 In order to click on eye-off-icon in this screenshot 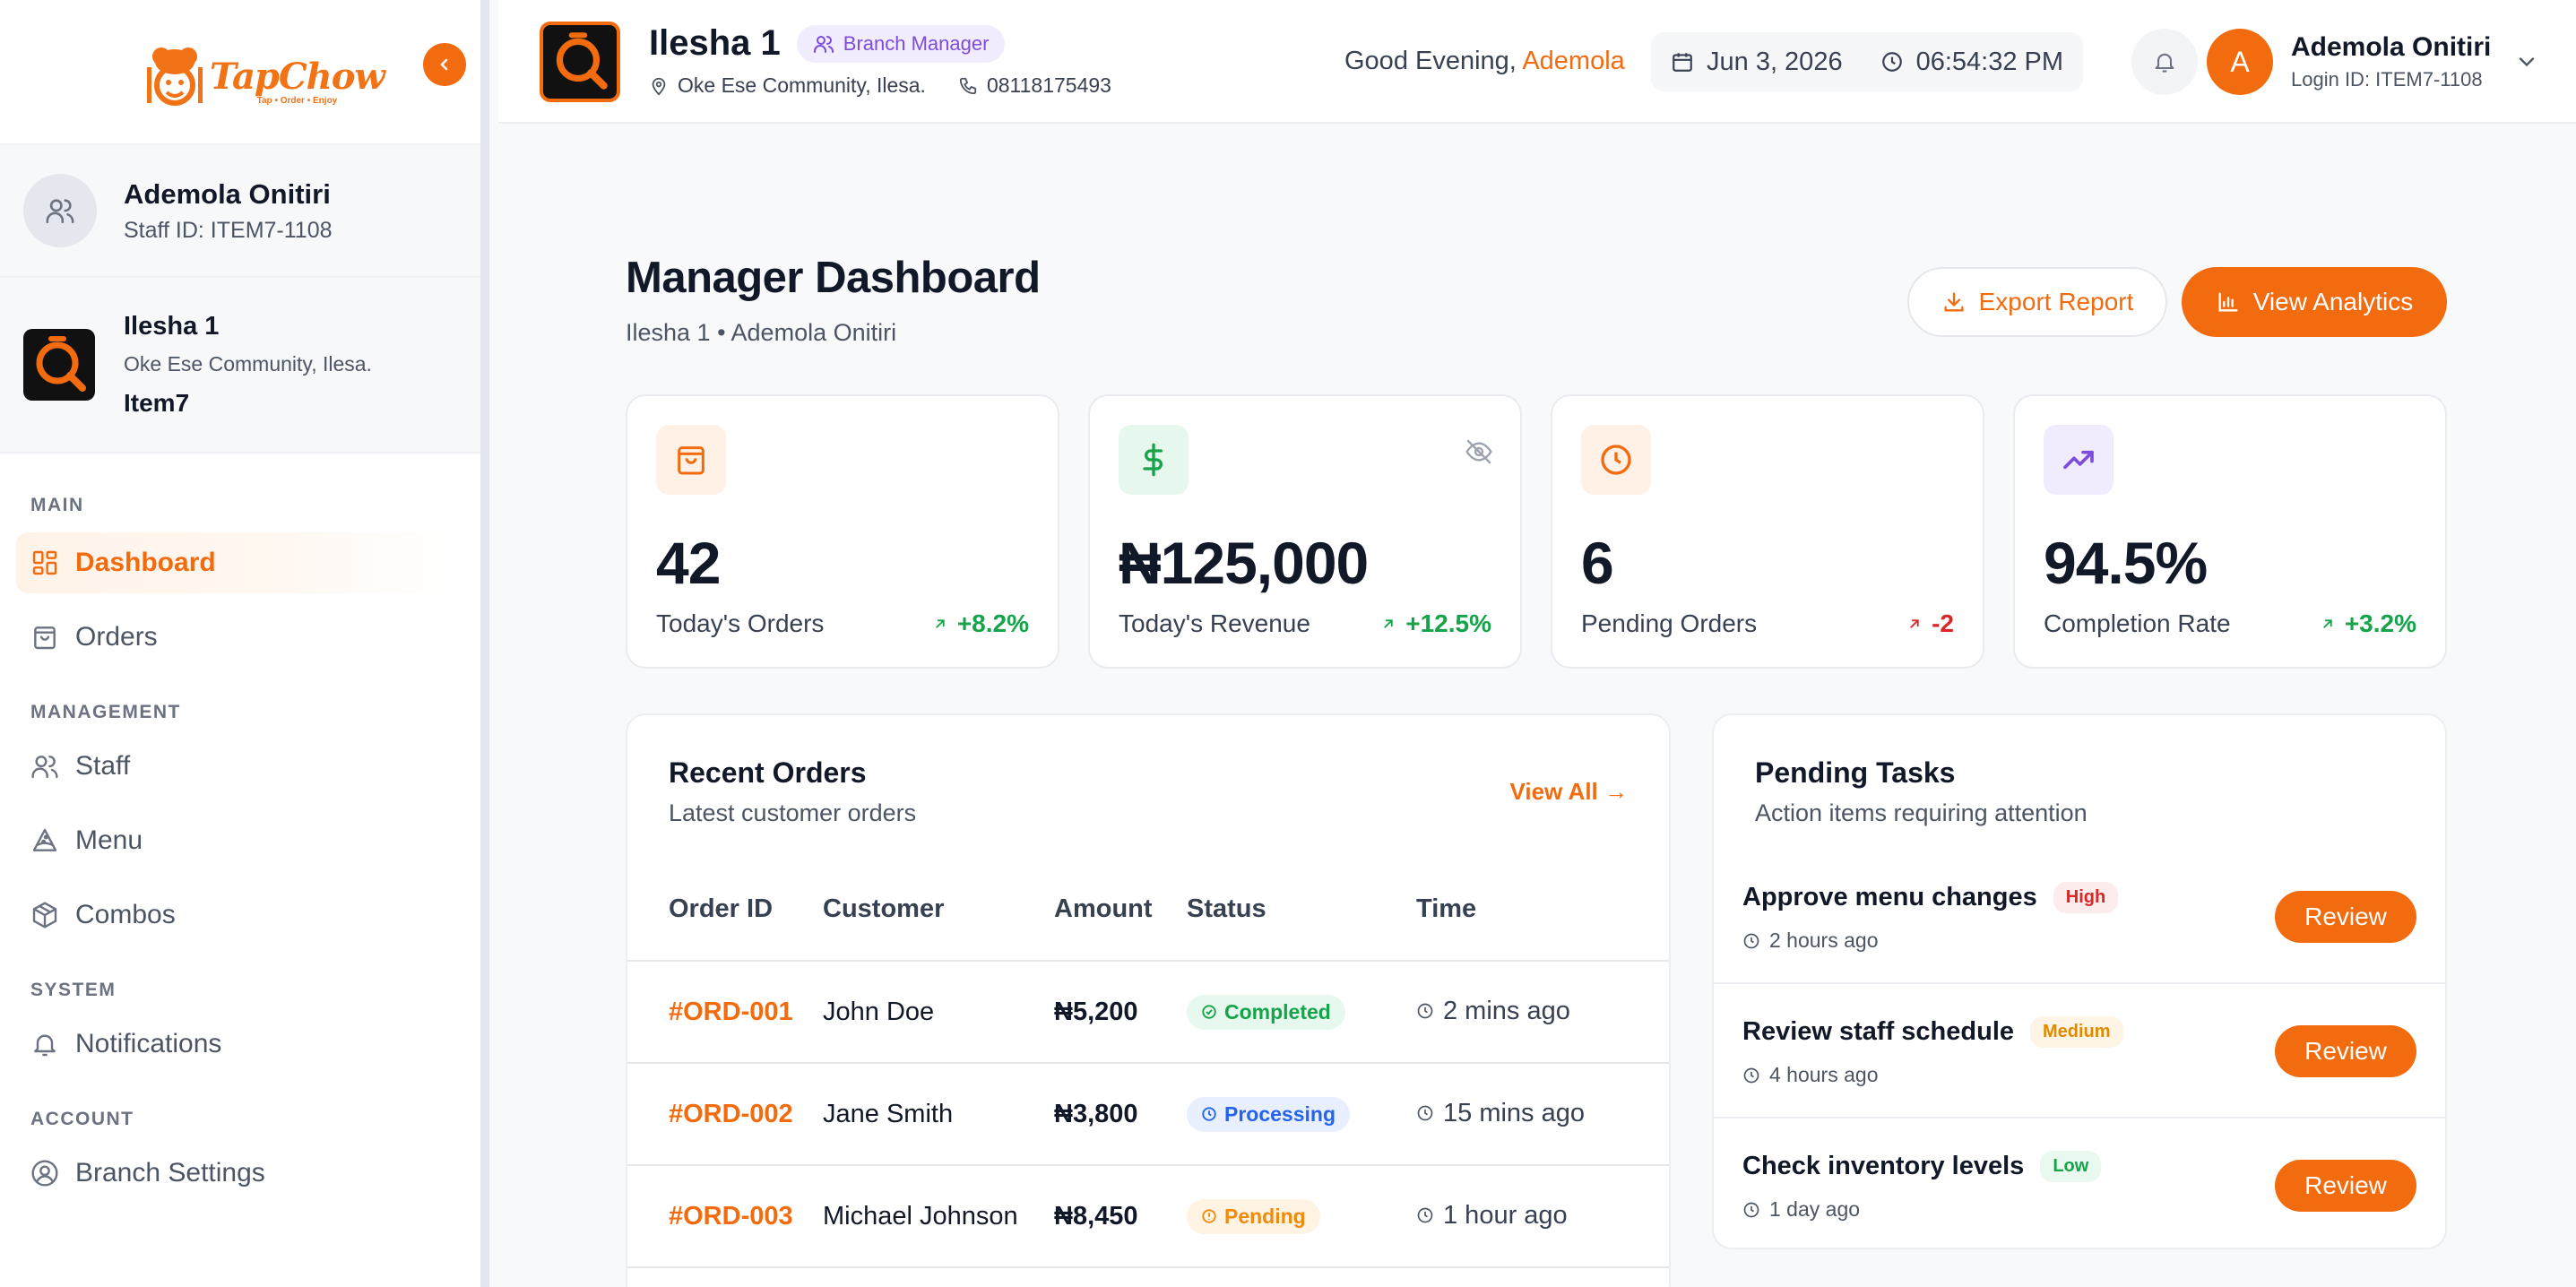, I will do `click(1479, 451)`.